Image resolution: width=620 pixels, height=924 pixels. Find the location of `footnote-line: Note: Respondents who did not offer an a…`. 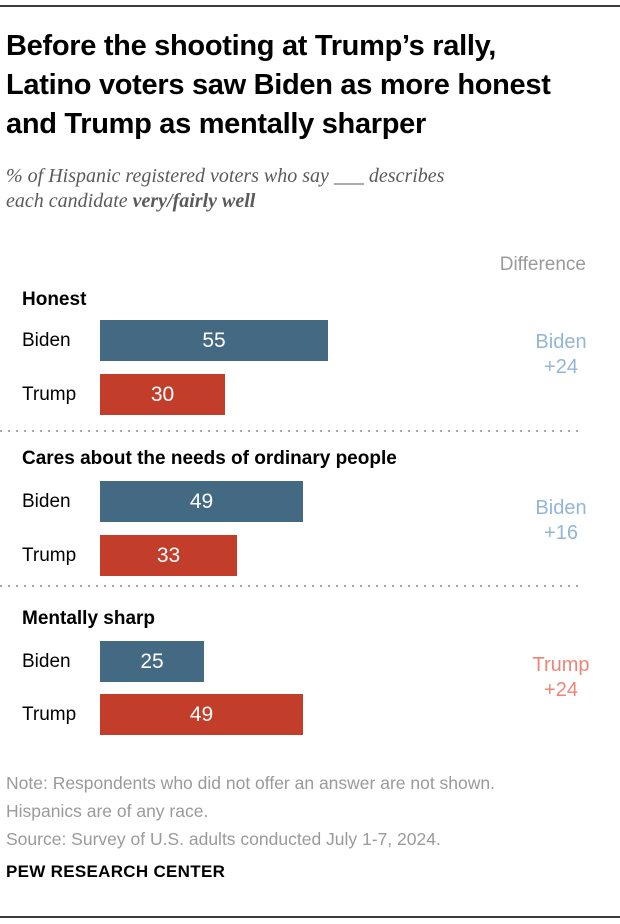

footnote-line: Note: Respondents who did not offer an a… is located at coordinates (251, 783).